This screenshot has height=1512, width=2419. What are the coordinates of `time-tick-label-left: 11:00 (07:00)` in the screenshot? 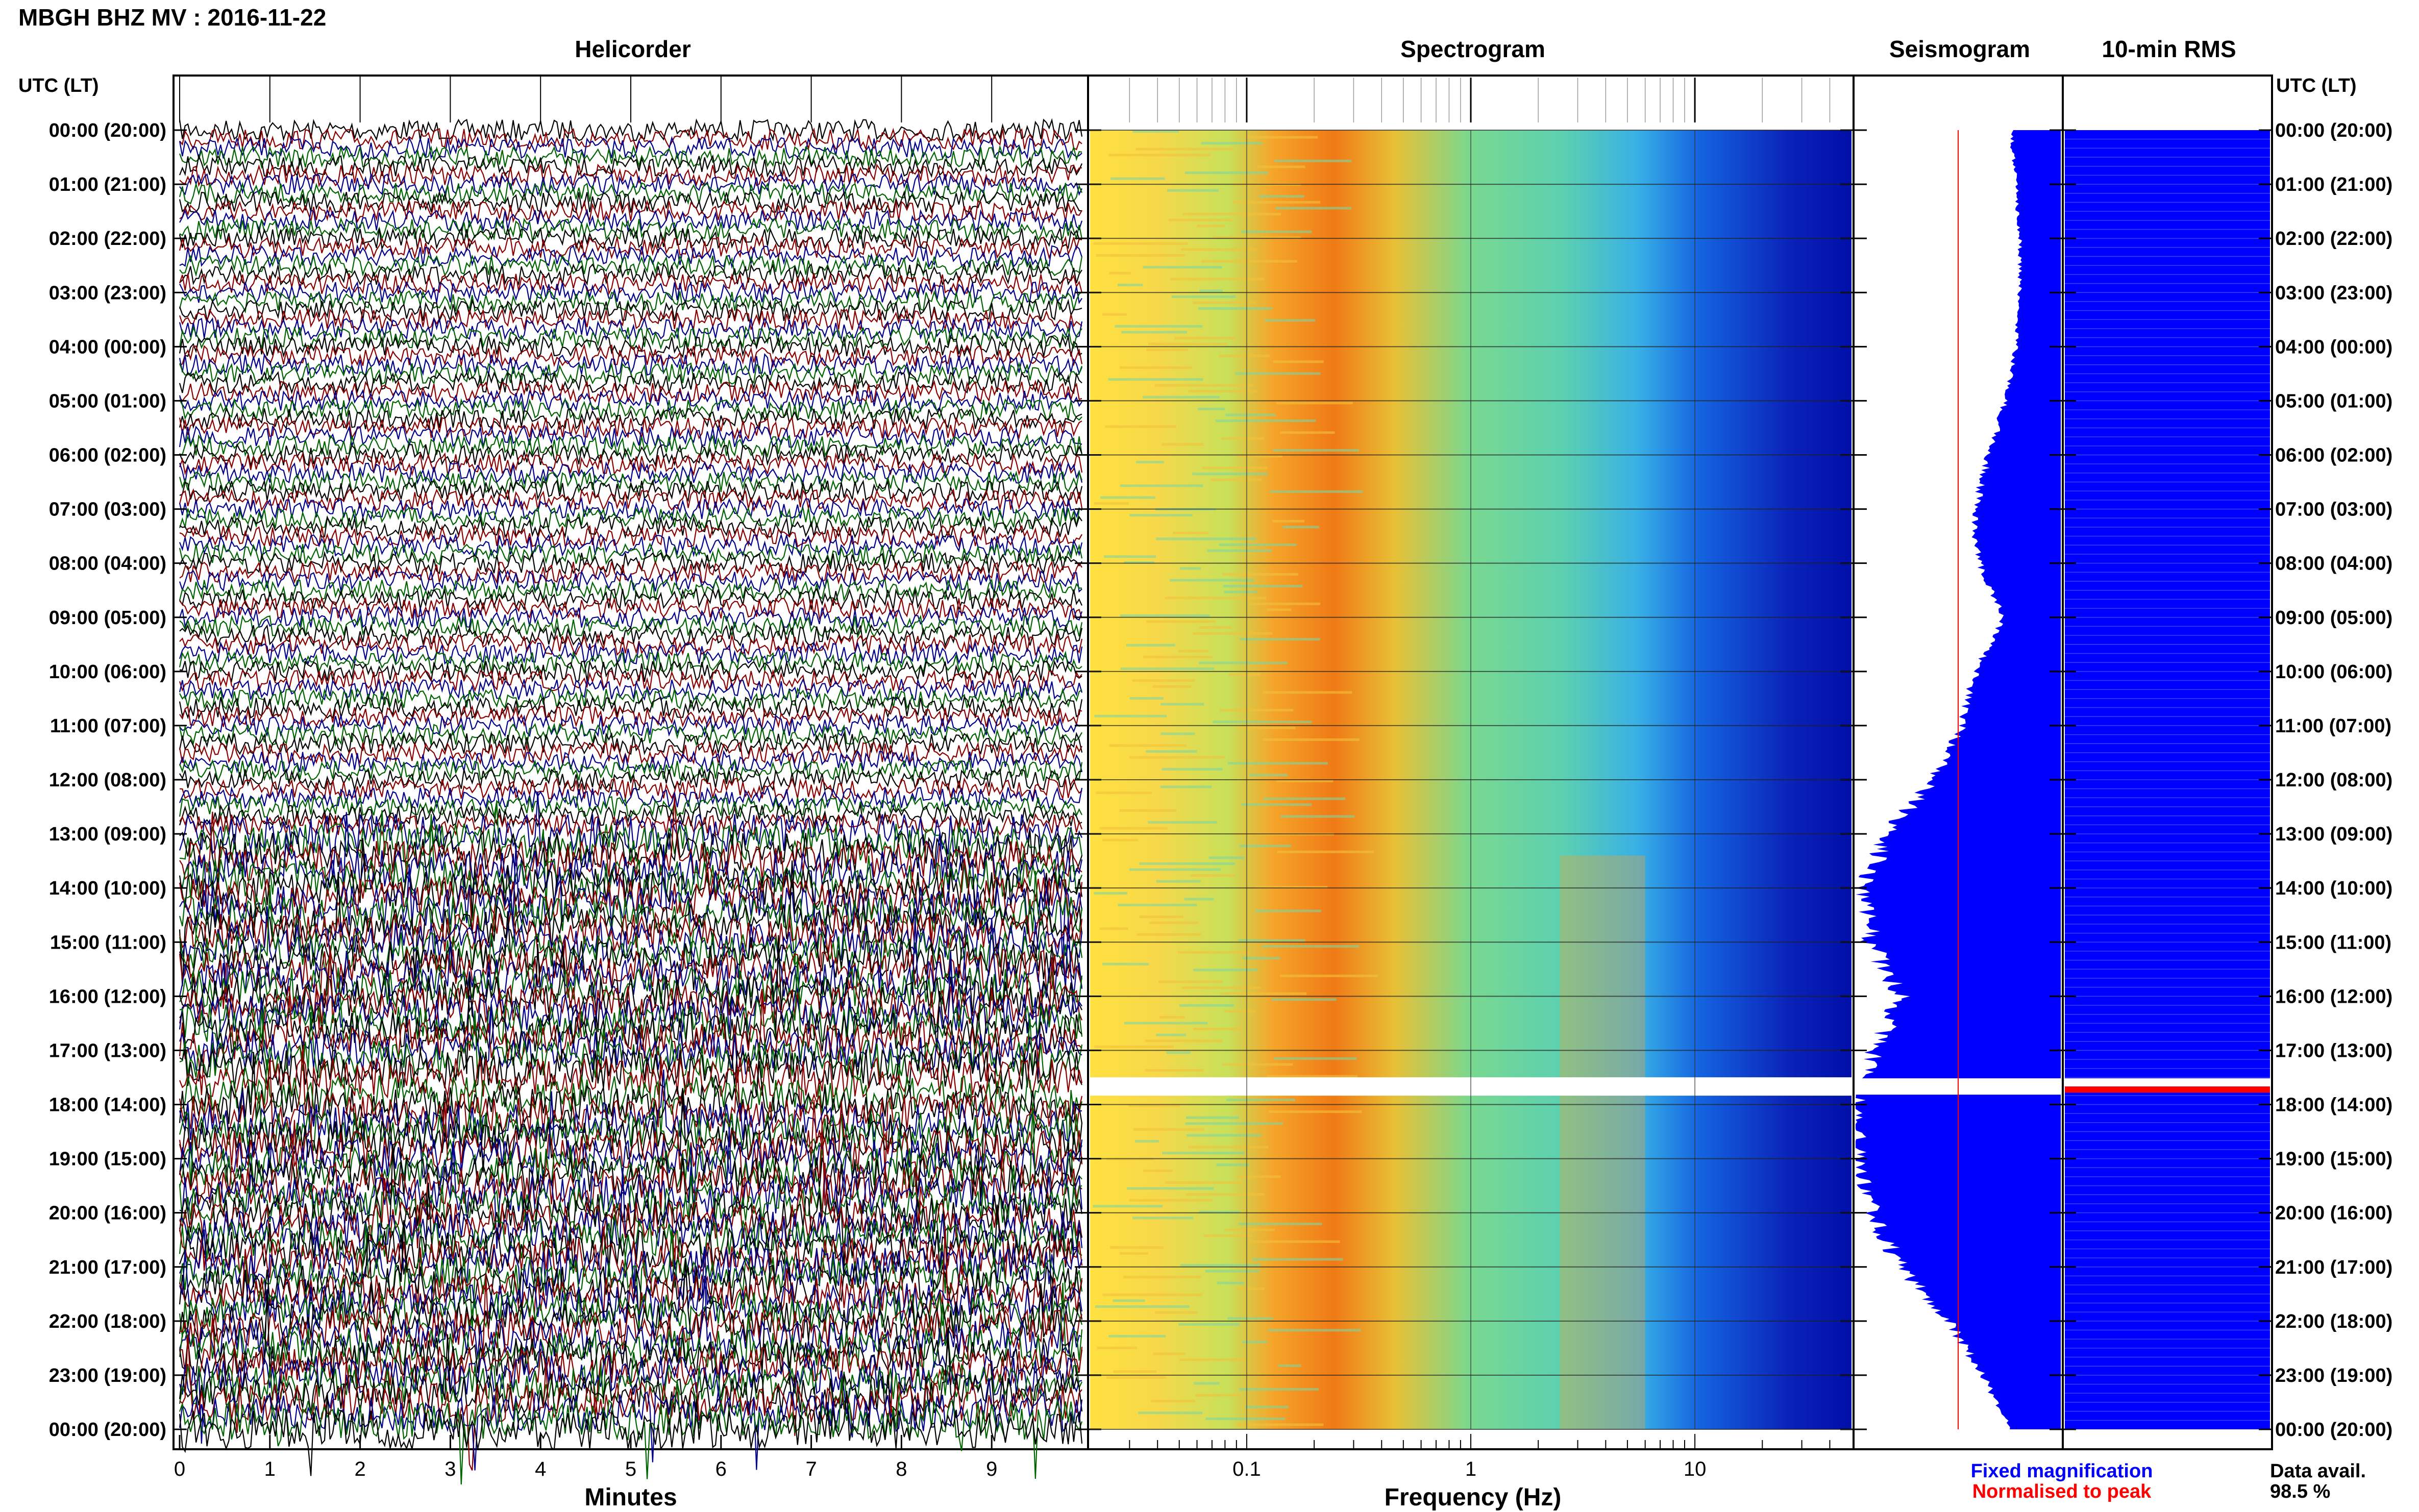 It's located at (108, 726).